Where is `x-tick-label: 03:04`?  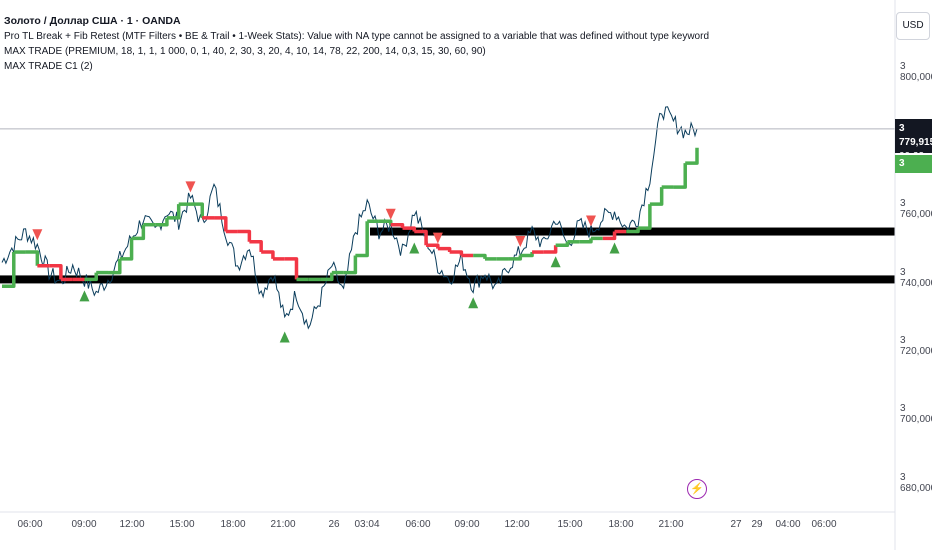 x-tick-label: 03:04 is located at coordinates (367, 524).